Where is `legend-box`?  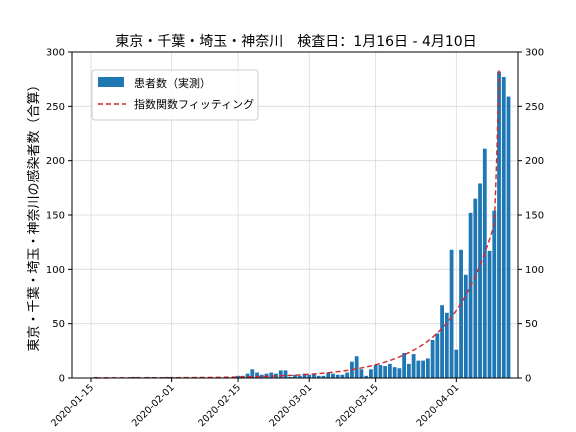 legend-box is located at coordinates (175, 95).